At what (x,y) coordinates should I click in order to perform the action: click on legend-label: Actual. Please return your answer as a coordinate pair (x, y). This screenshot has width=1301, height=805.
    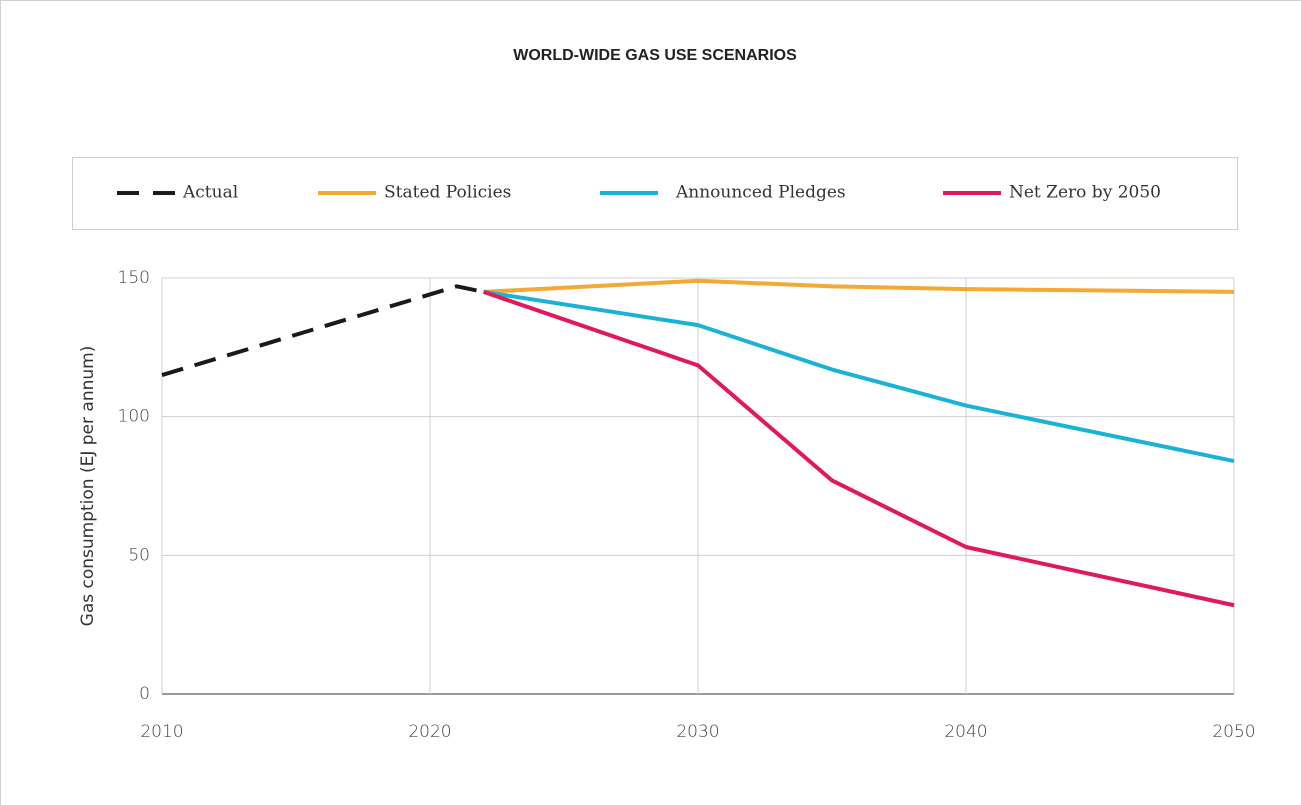
    Looking at the image, I should click on (210, 193).